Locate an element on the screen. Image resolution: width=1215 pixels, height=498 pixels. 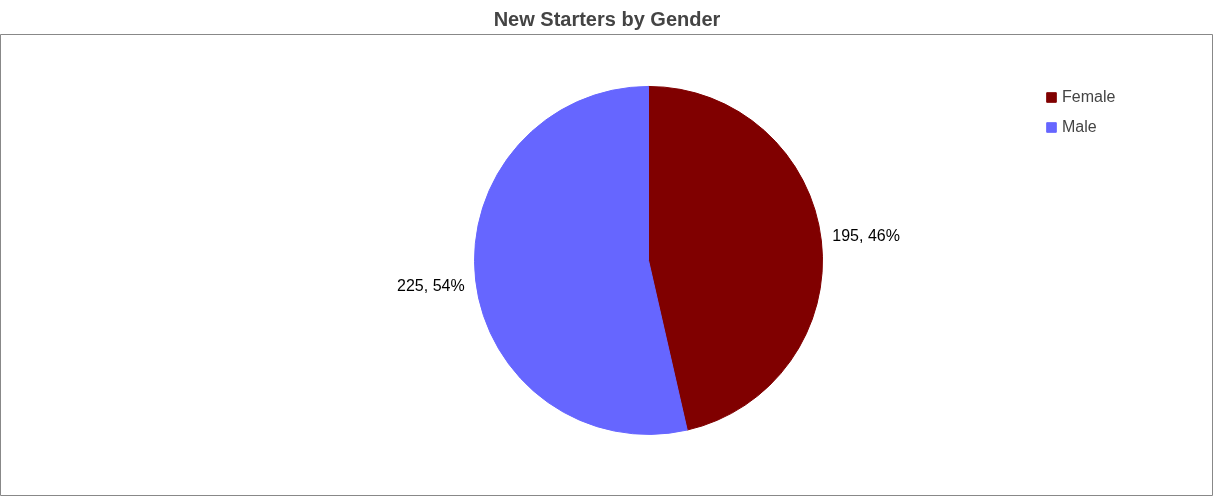
legend-label: Female is located at coordinates (1089, 97).